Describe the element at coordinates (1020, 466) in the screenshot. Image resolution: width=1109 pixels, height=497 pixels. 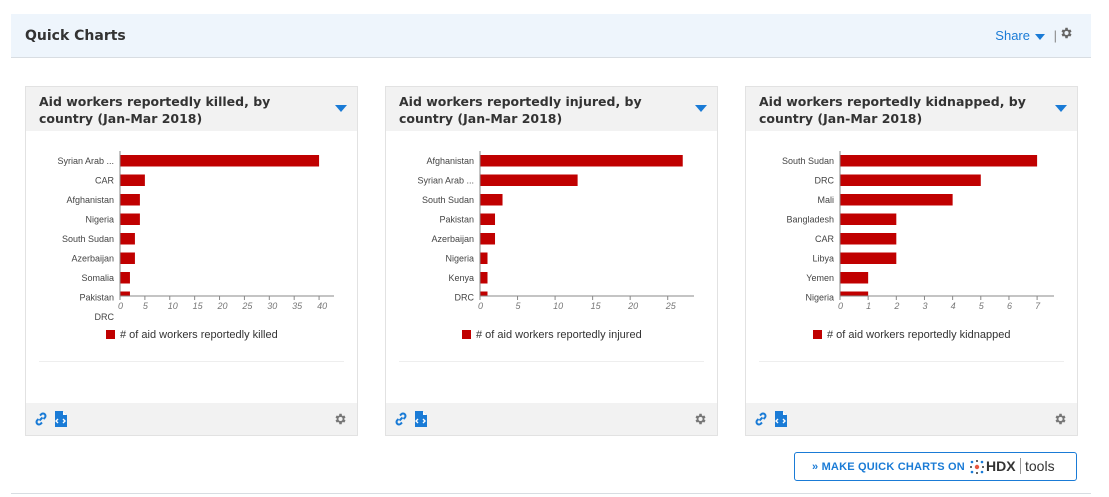
I see `brand-divider` at that location.